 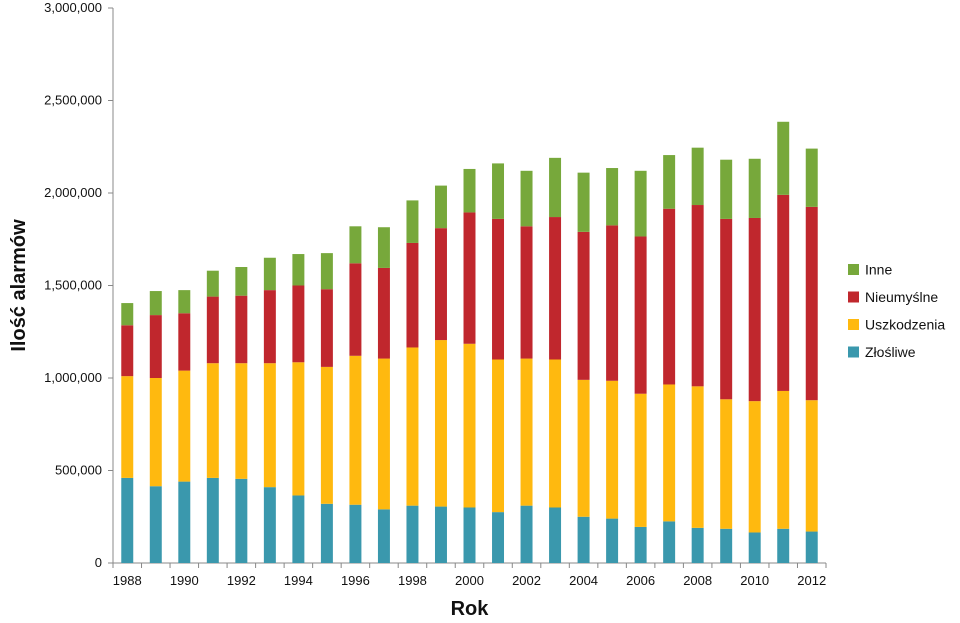 I want to click on x-tick-label: 2000, so click(x=469, y=580).